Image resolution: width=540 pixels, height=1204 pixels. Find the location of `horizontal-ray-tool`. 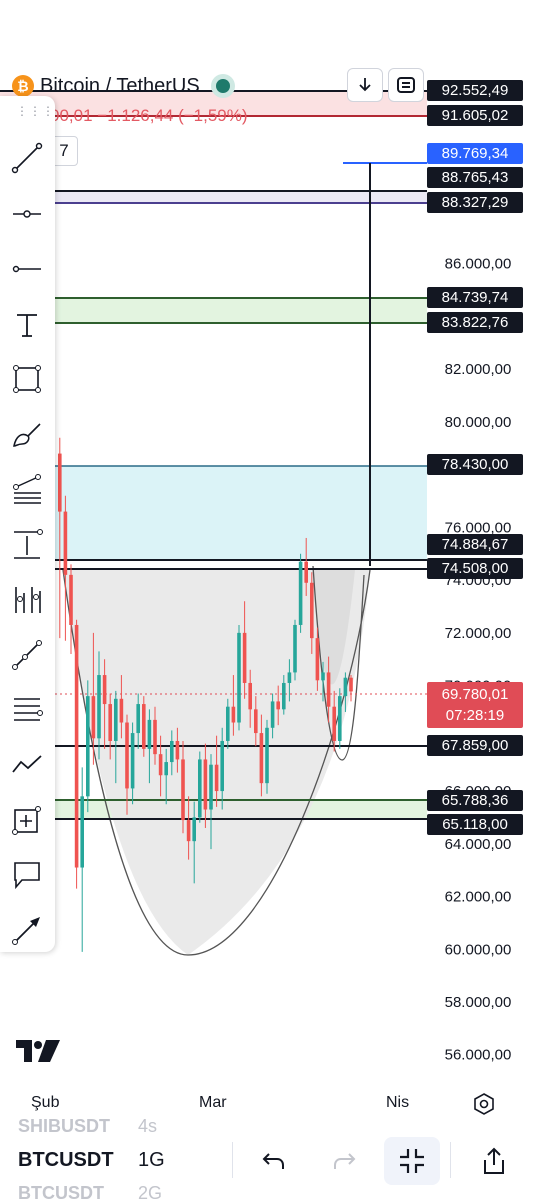

horizontal-ray-tool is located at coordinates (27, 214).